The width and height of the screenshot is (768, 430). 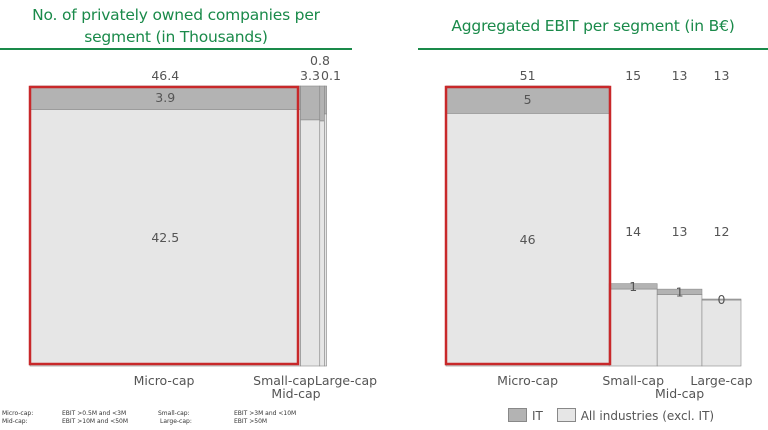 I want to click on chart1-cat-3: Large-cap, so click(x=346, y=380).